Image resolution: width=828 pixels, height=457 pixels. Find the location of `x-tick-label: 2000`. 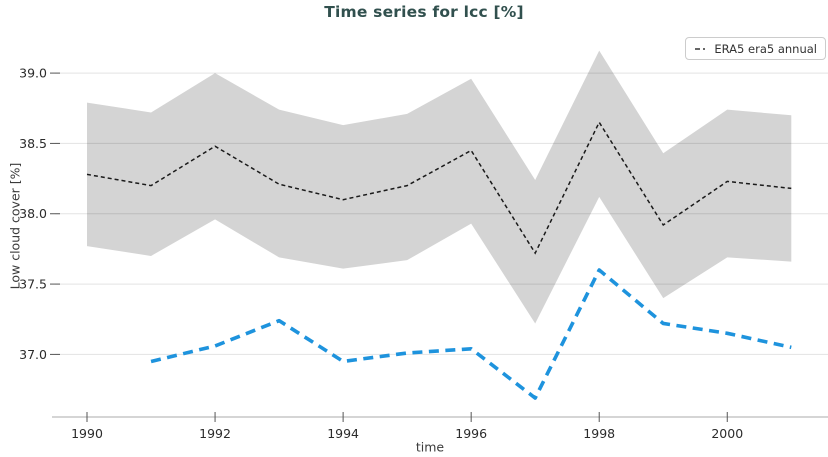

x-tick-label: 2000 is located at coordinates (727, 433).